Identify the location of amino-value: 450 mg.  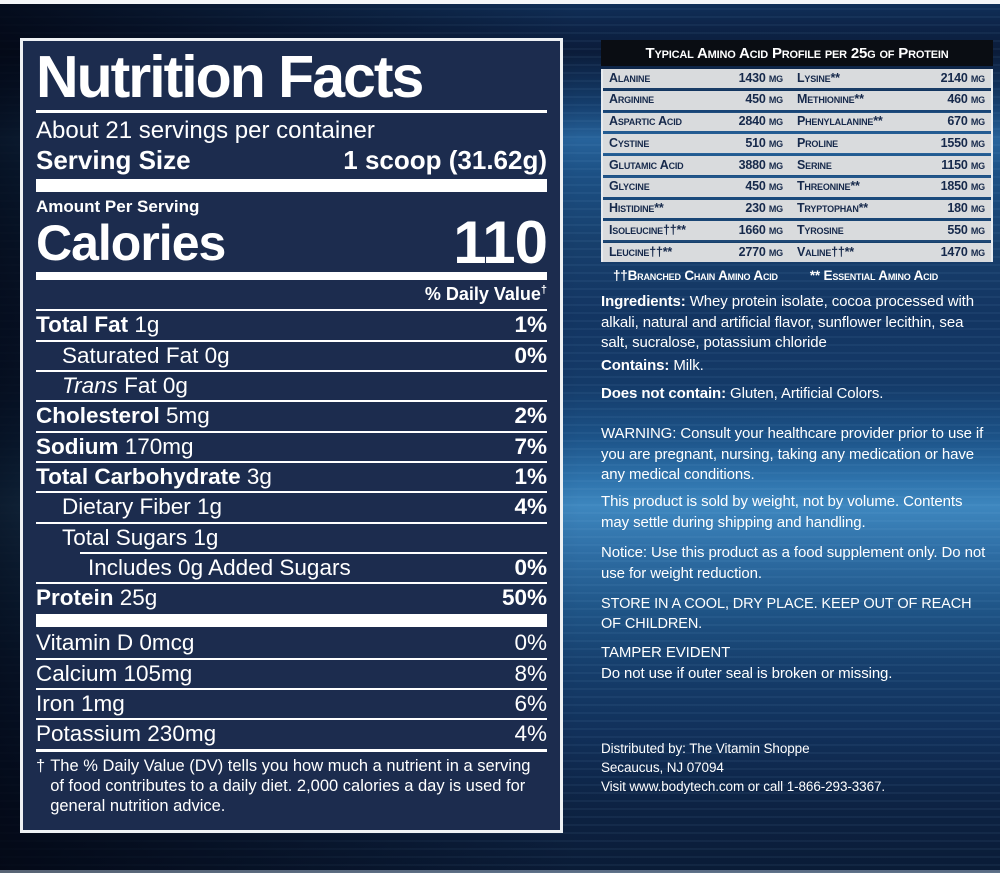
(764, 99).